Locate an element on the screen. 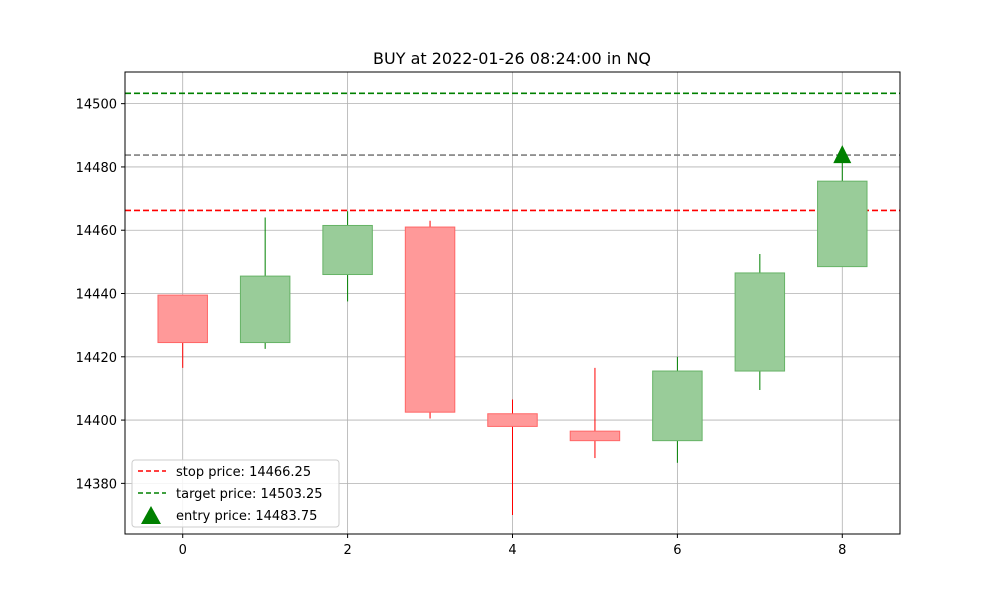 This screenshot has height=600, width=1000. y-tick-label: 14420 is located at coordinates (96, 358).